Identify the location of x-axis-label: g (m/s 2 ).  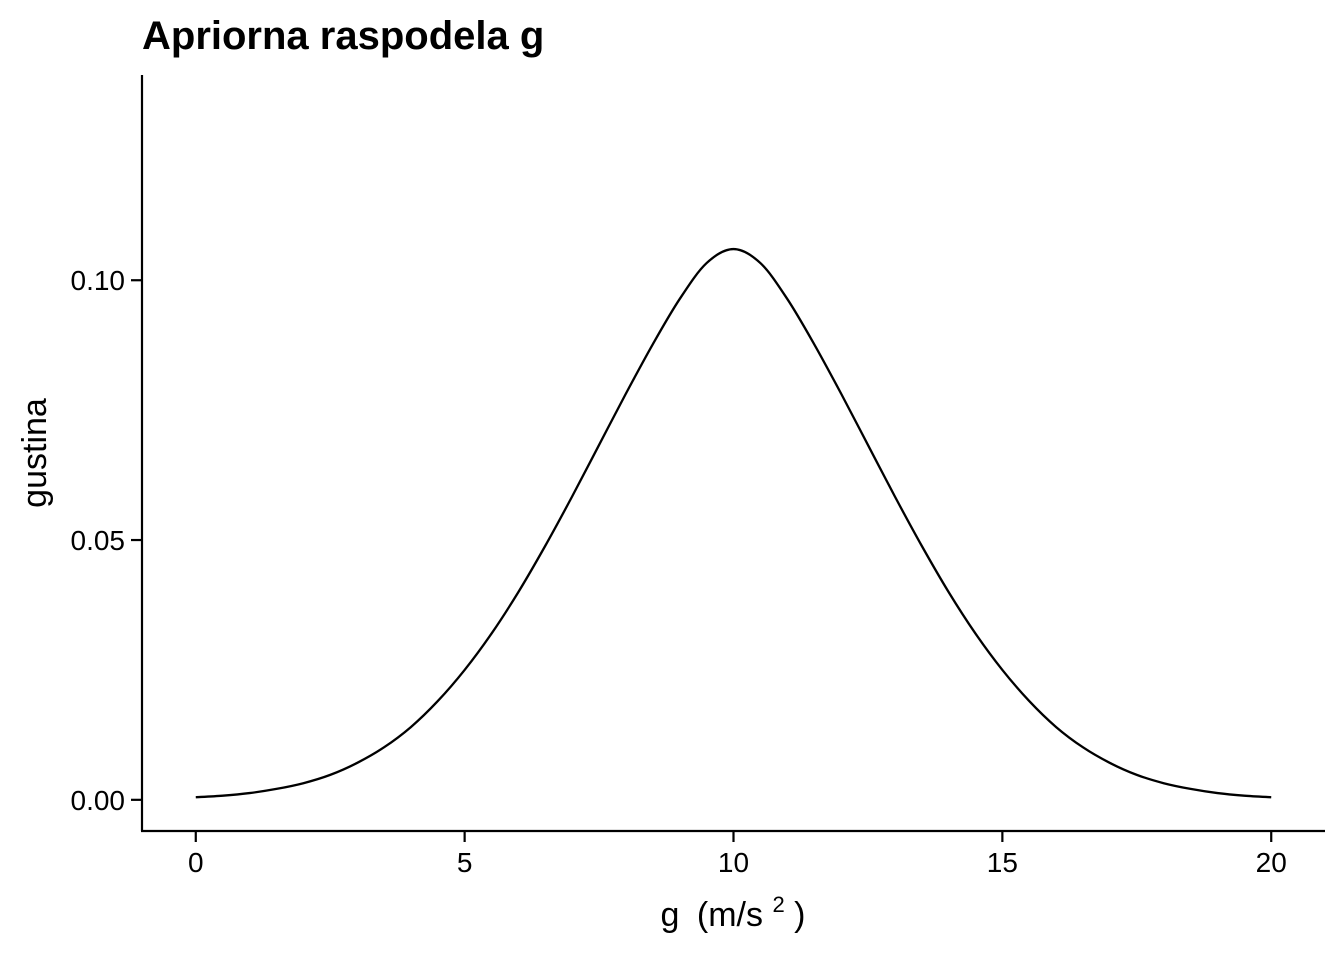
(733, 908).